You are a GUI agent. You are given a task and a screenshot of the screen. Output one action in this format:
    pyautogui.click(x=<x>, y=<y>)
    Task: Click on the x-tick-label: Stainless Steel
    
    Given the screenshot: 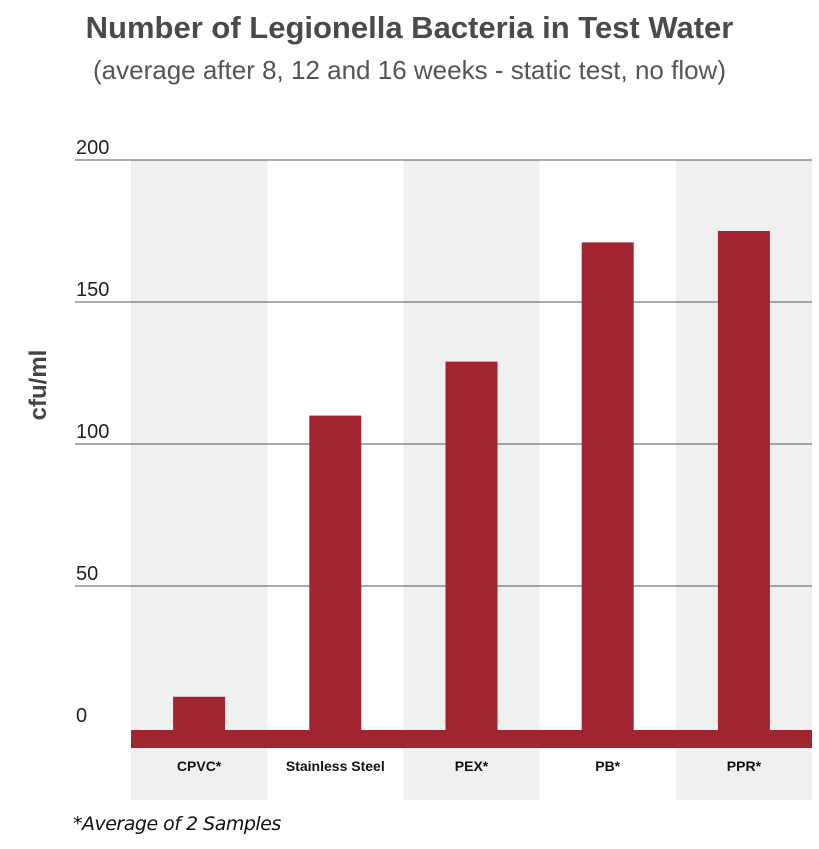 What is the action you would take?
    pyautogui.click(x=335, y=766)
    